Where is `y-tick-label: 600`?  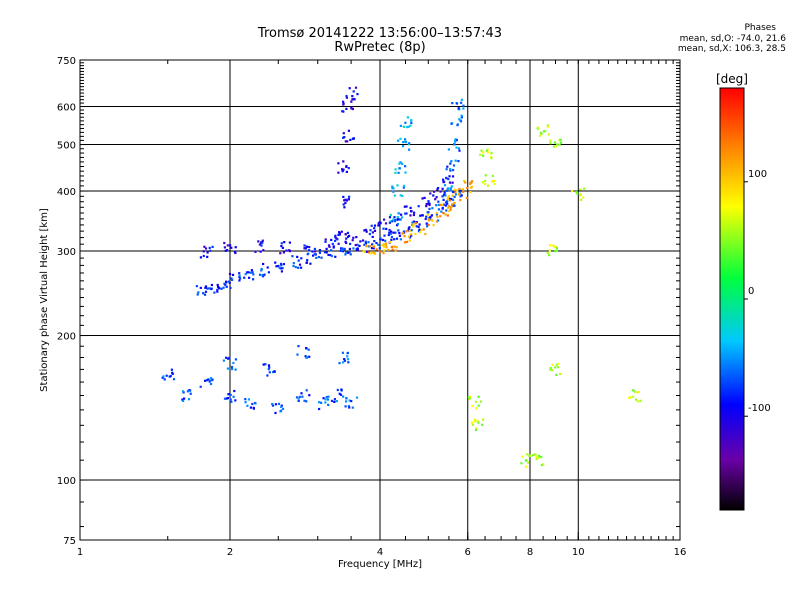
y-tick-label: 600 is located at coordinates (66, 108).